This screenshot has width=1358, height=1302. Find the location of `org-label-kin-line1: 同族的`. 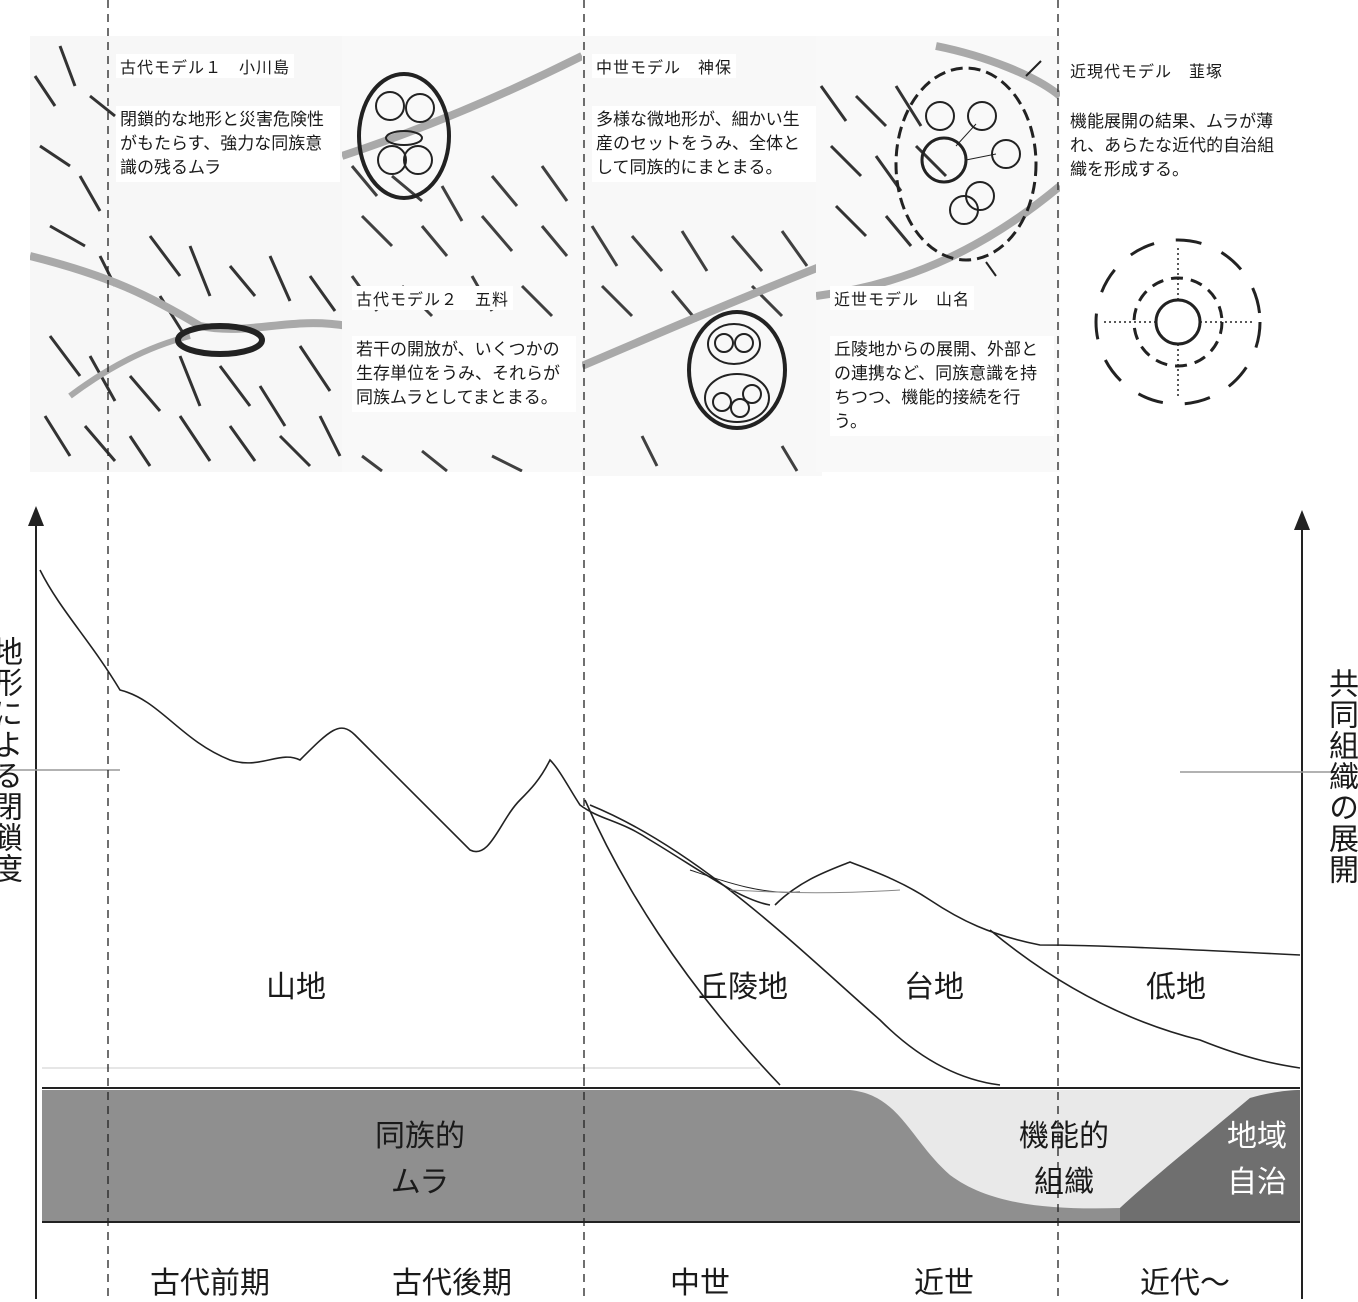

org-label-kin-line1: 同族的 is located at coordinates (420, 1136).